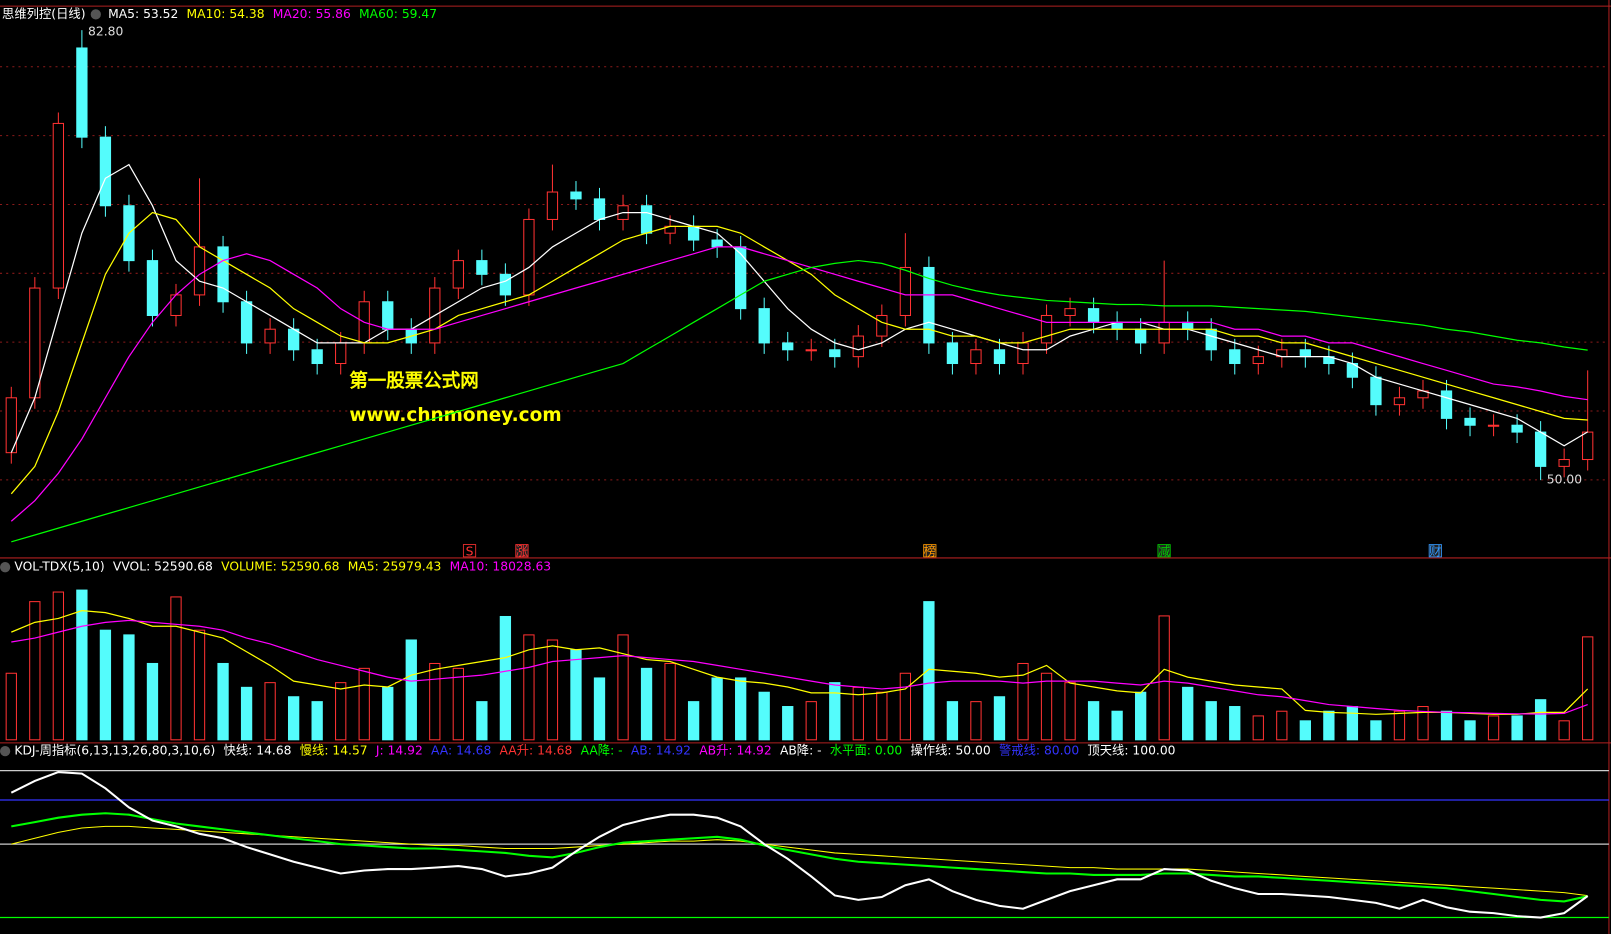 This screenshot has height=934, width=1611. Describe the element at coordinates (461, 751) in the screenshot. I see `legend-label: AA: 14.68` at that location.